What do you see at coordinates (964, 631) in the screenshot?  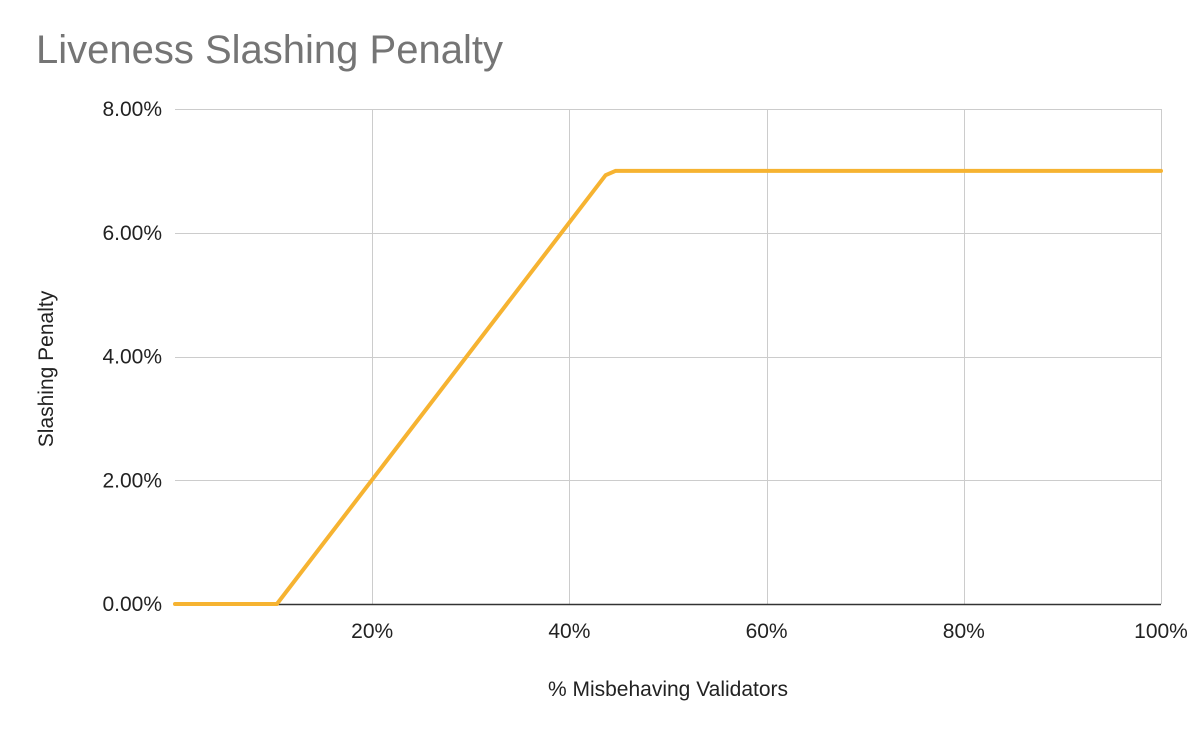 I see `x-tick-label: 80%` at bounding box center [964, 631].